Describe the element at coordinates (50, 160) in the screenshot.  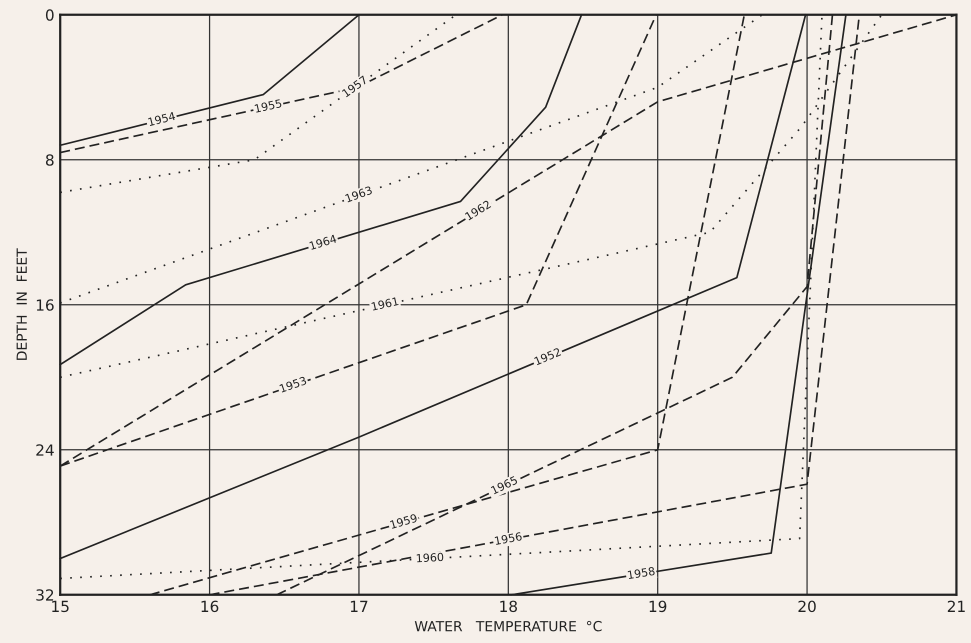
I see `y-tick-label: 8` at that location.